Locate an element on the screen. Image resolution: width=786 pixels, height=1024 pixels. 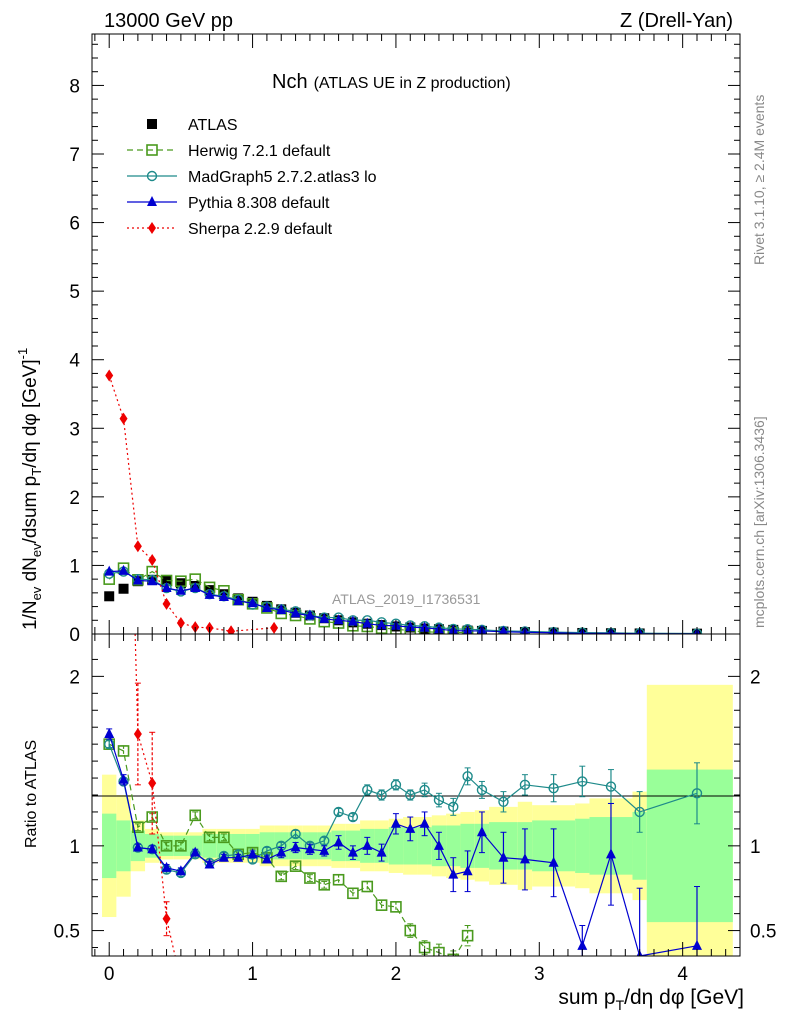
legend-label: Pythia 8.308 default is located at coordinates (259, 203).